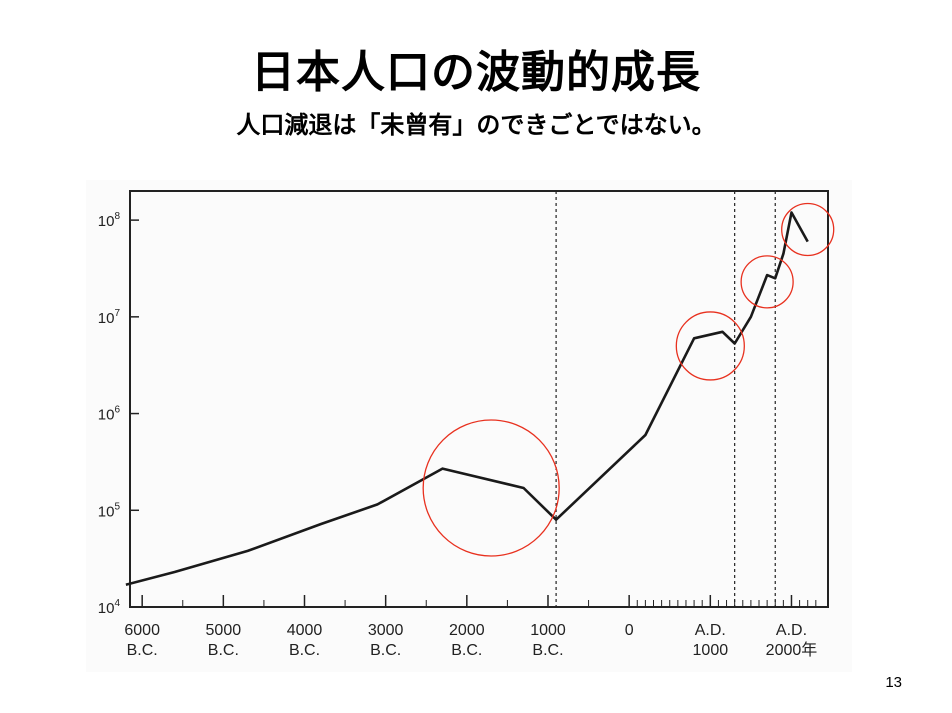  What do you see at coordinates (629, 630) in the screenshot?
I see `x-tick-label: 0` at bounding box center [629, 630].